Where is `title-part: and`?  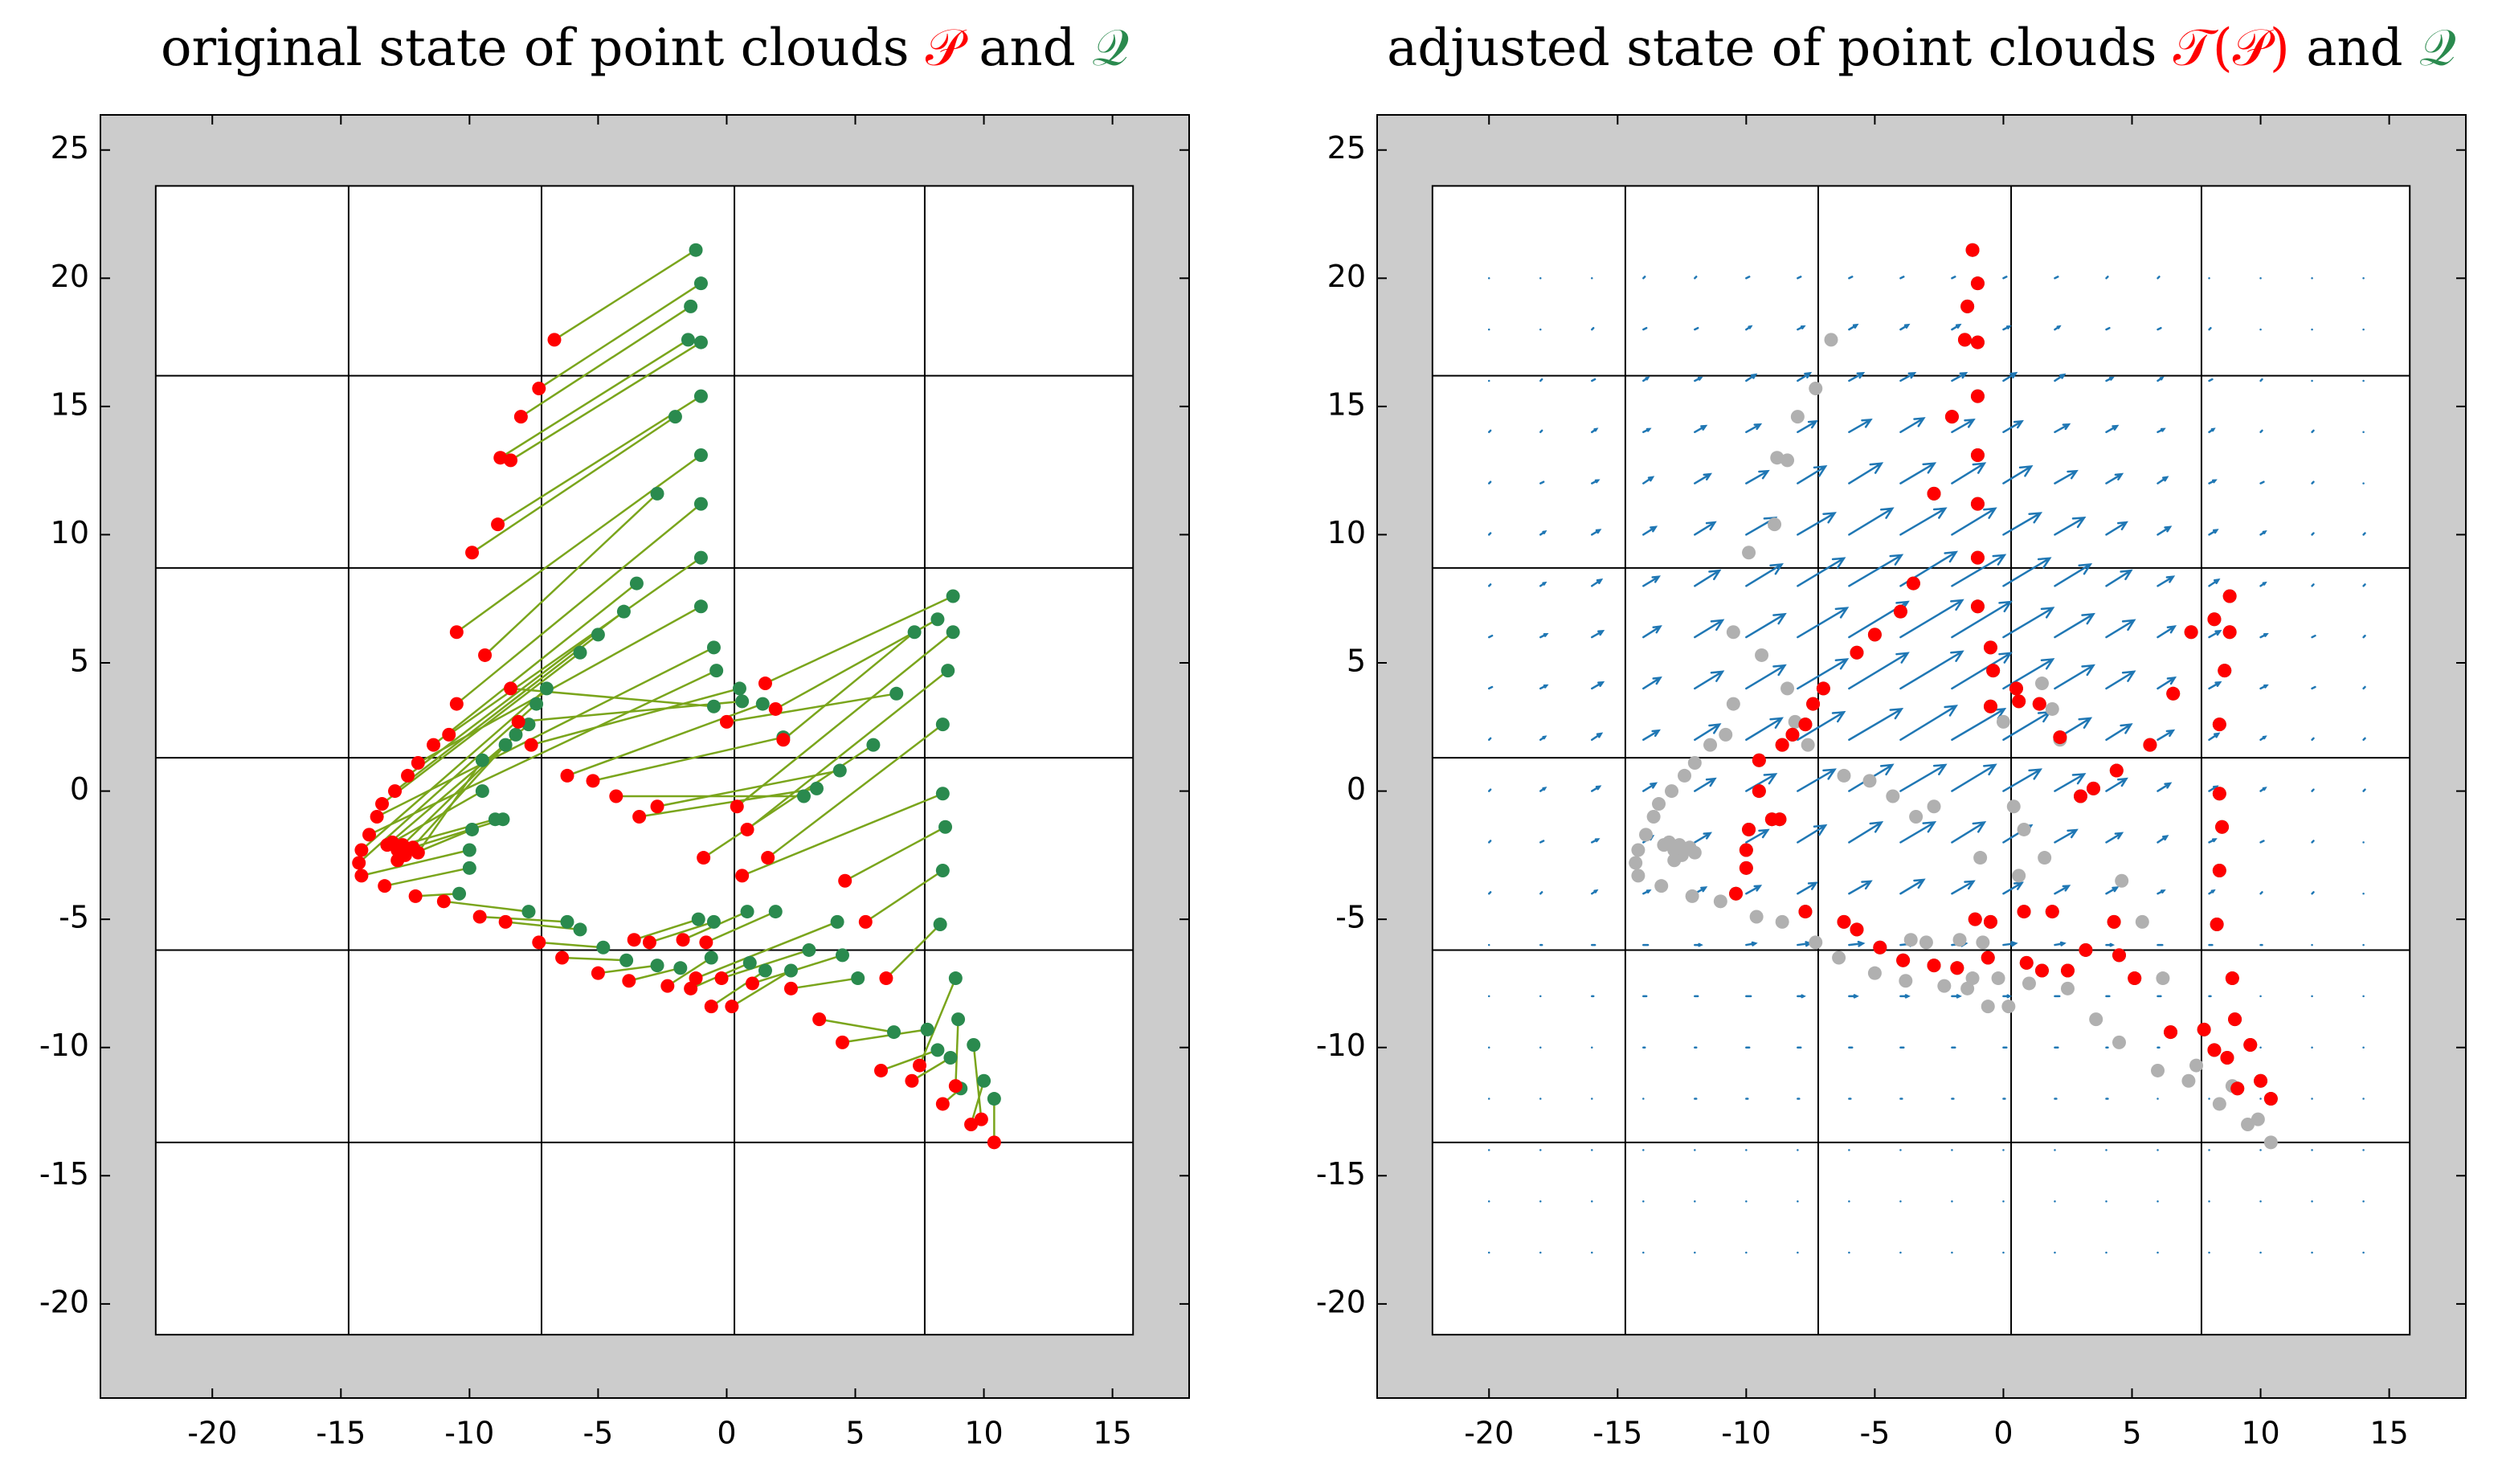 title-part: and is located at coordinates (1027, 48).